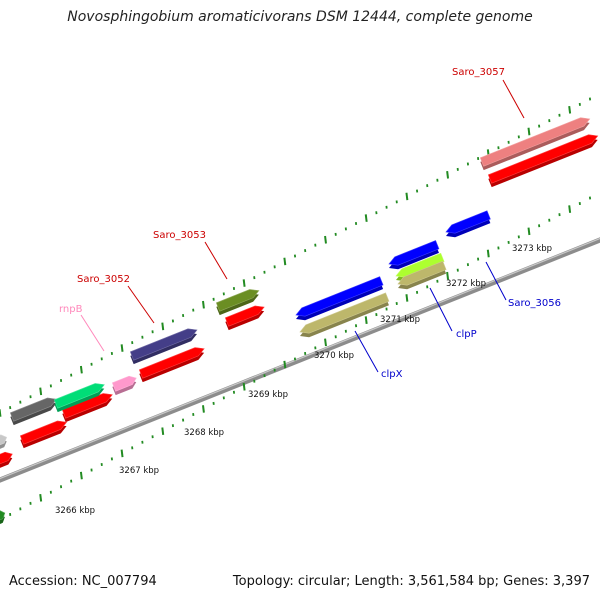 The height and width of the screenshot is (604, 600). Describe the element at coordinates (532, 249) in the screenshot. I see `scale-label: 3273 kbp` at that location.